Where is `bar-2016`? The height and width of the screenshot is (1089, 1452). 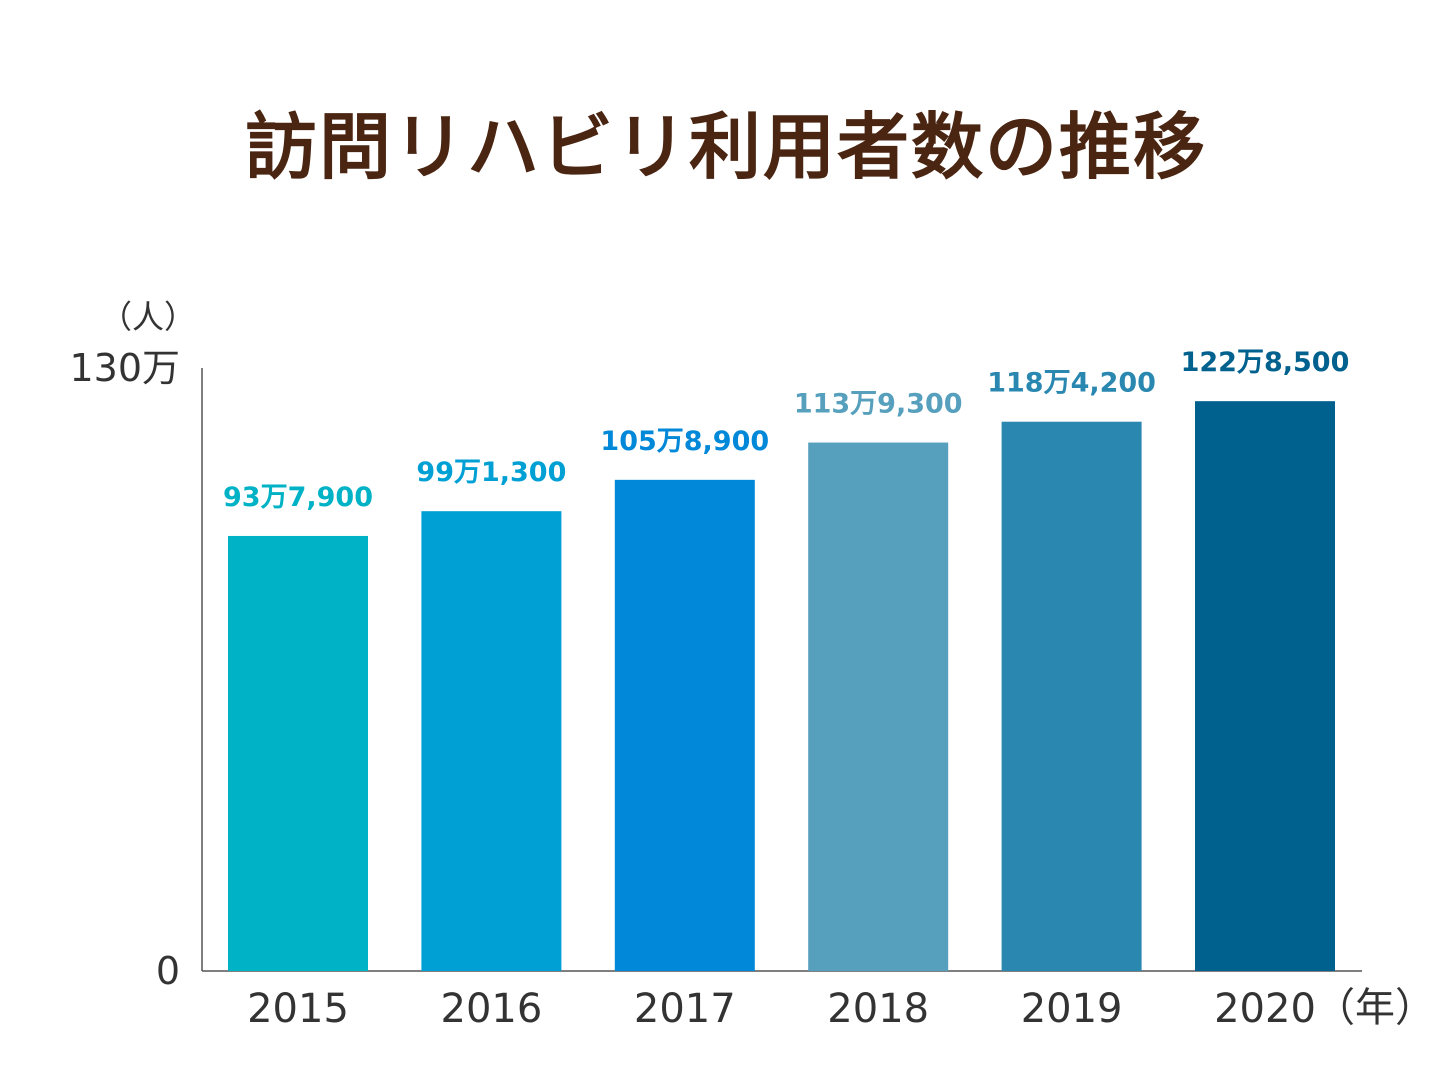 bar-2016 is located at coordinates (491, 741).